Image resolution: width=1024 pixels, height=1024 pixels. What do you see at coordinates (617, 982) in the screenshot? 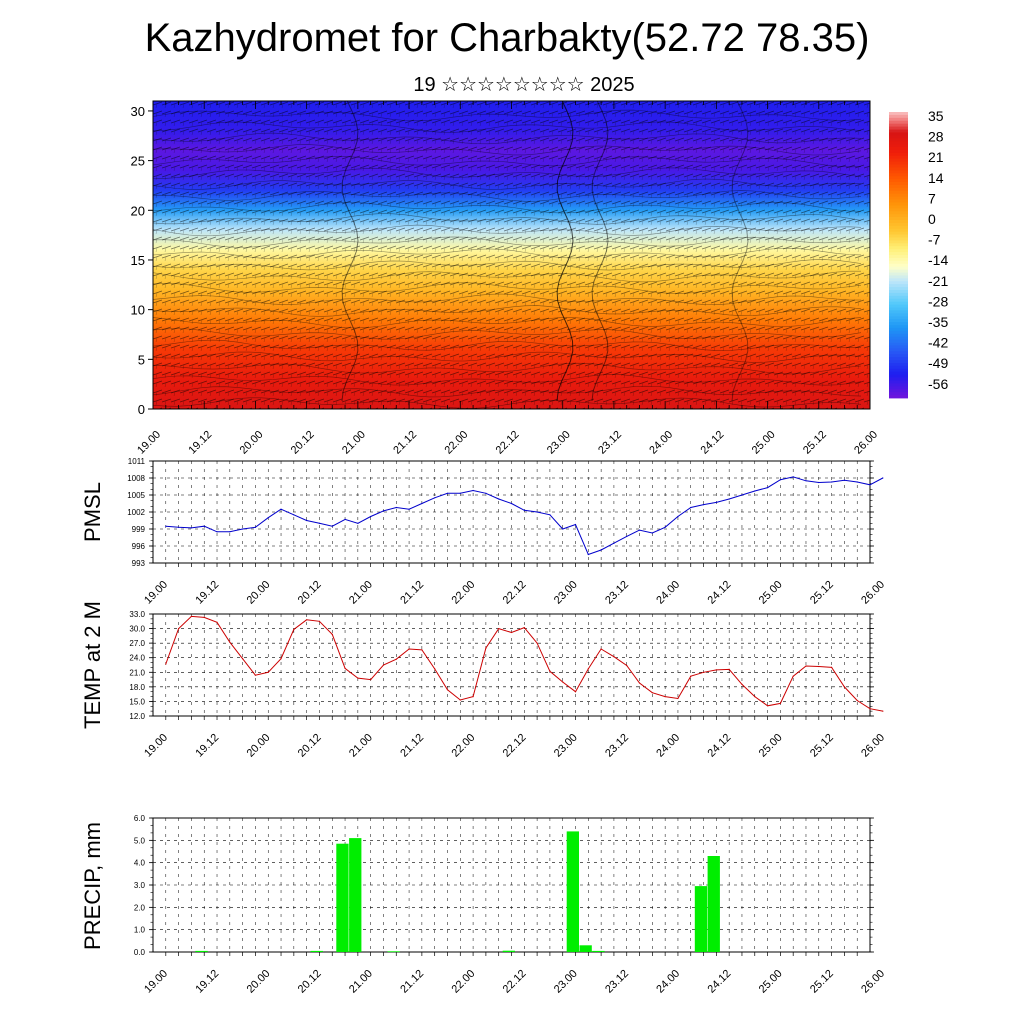
I see `x-tick-label: 23.12` at bounding box center [617, 982].